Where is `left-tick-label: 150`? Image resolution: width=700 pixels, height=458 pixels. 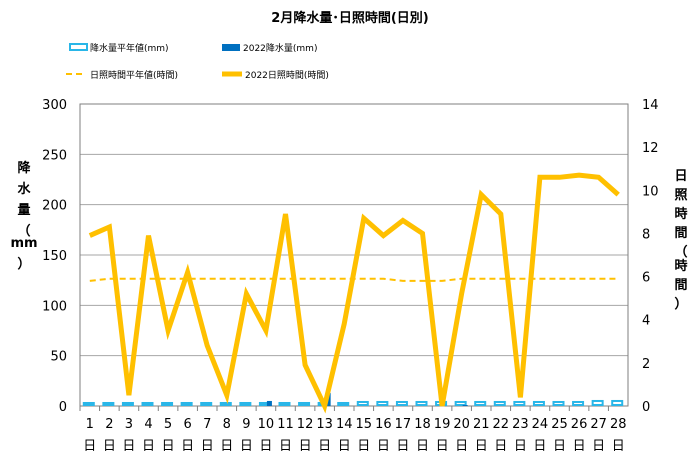
left-tick-label: 150 is located at coordinates (54, 256).